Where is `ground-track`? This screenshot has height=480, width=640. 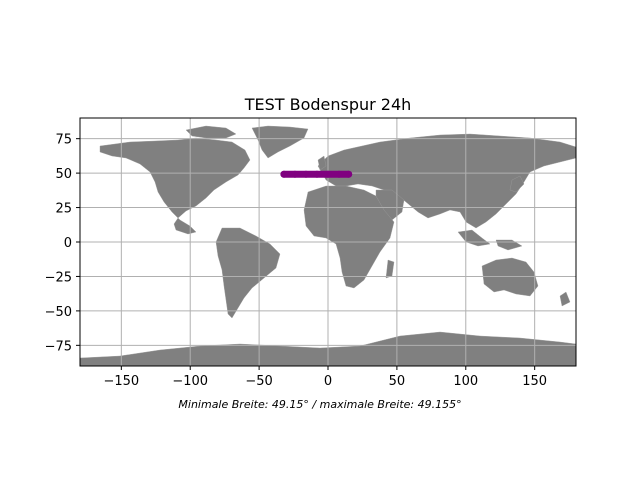
ground-track is located at coordinates (316, 174).